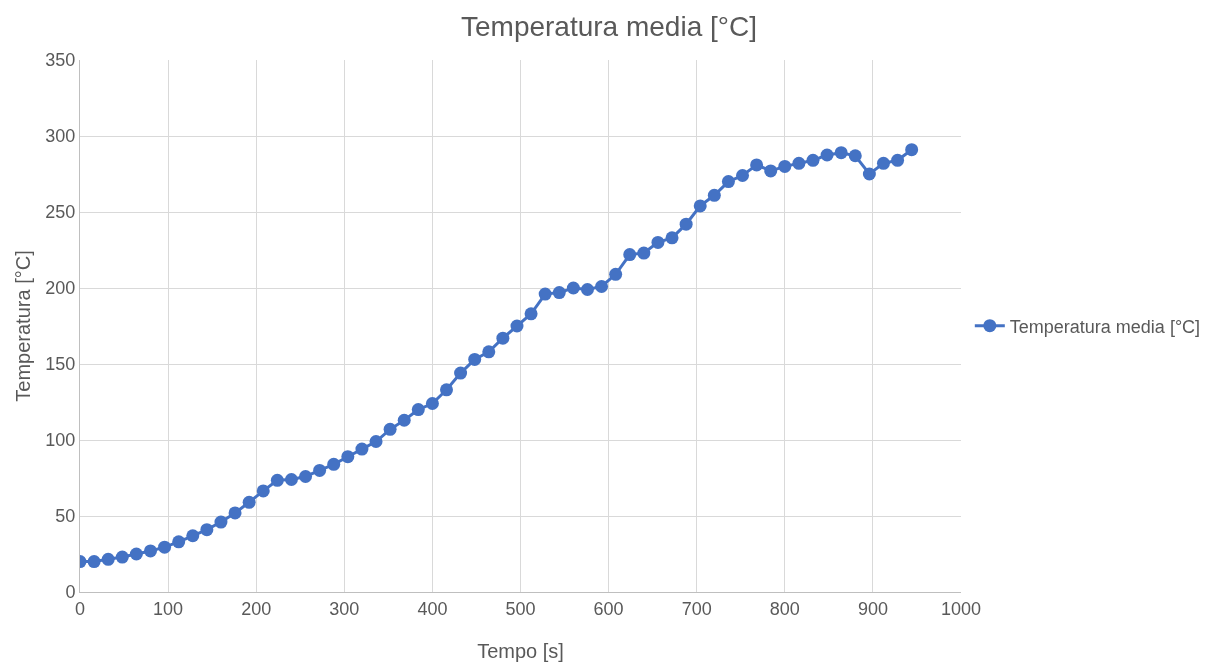 The height and width of the screenshot is (662, 1218). Describe the element at coordinates (608, 608) in the screenshot. I see `x-tick-label: 600` at that location.